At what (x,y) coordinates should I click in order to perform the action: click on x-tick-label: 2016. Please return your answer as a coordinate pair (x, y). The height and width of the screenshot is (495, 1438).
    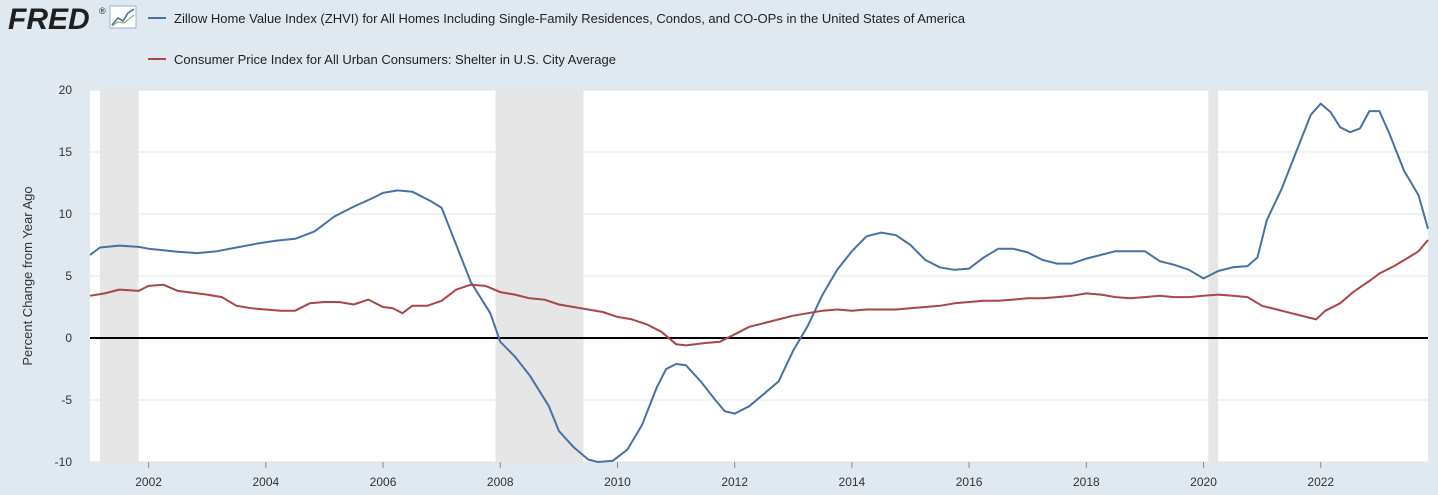
    Looking at the image, I should click on (969, 482).